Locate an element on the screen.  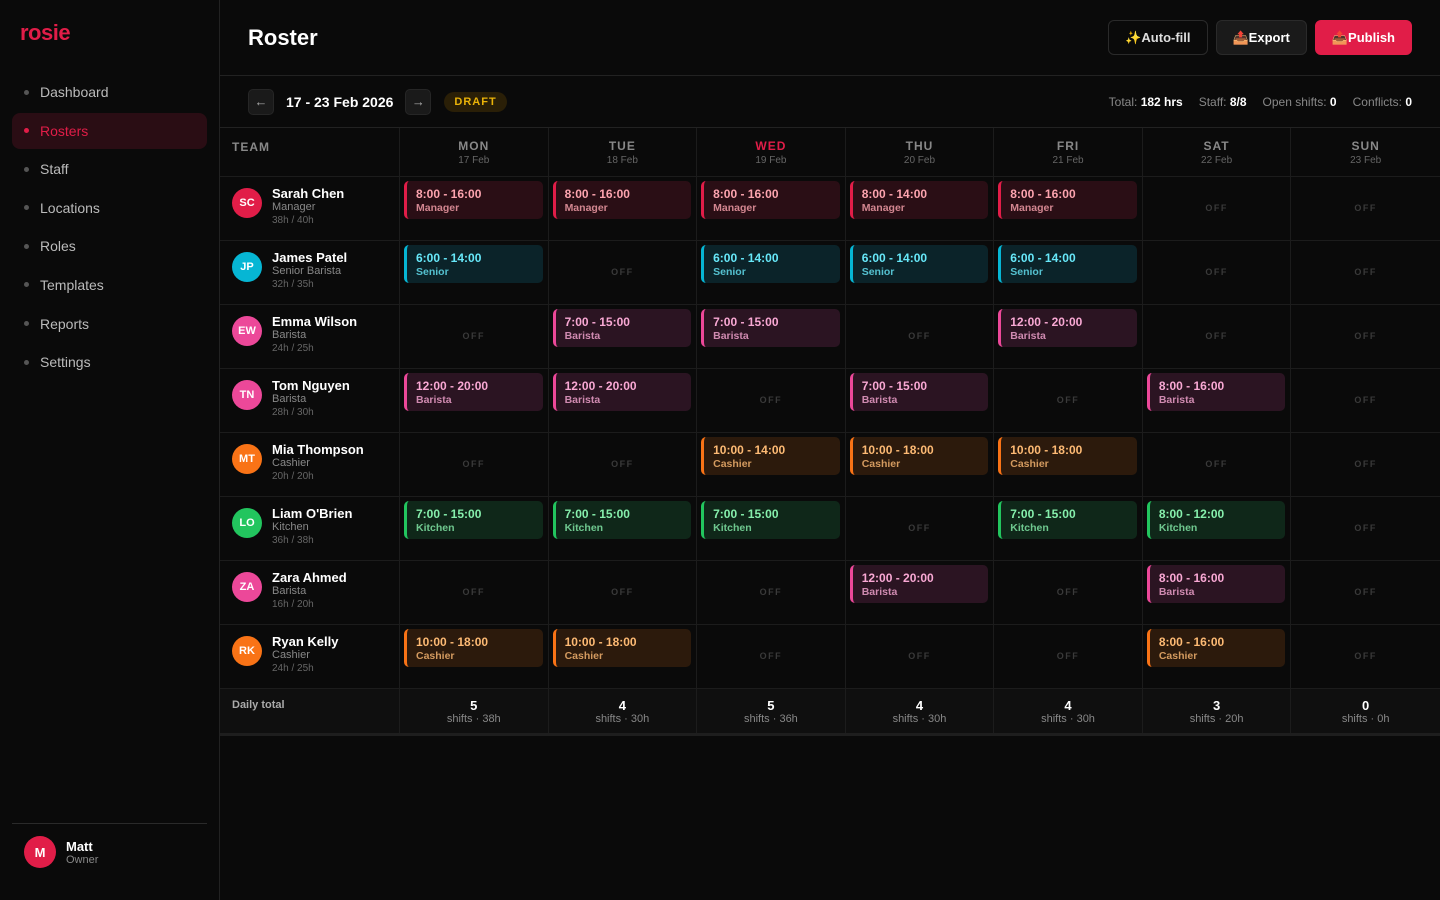
staff-info: JP James Patel Senior Barista 32h / 35h is located at coordinates (310, 272).